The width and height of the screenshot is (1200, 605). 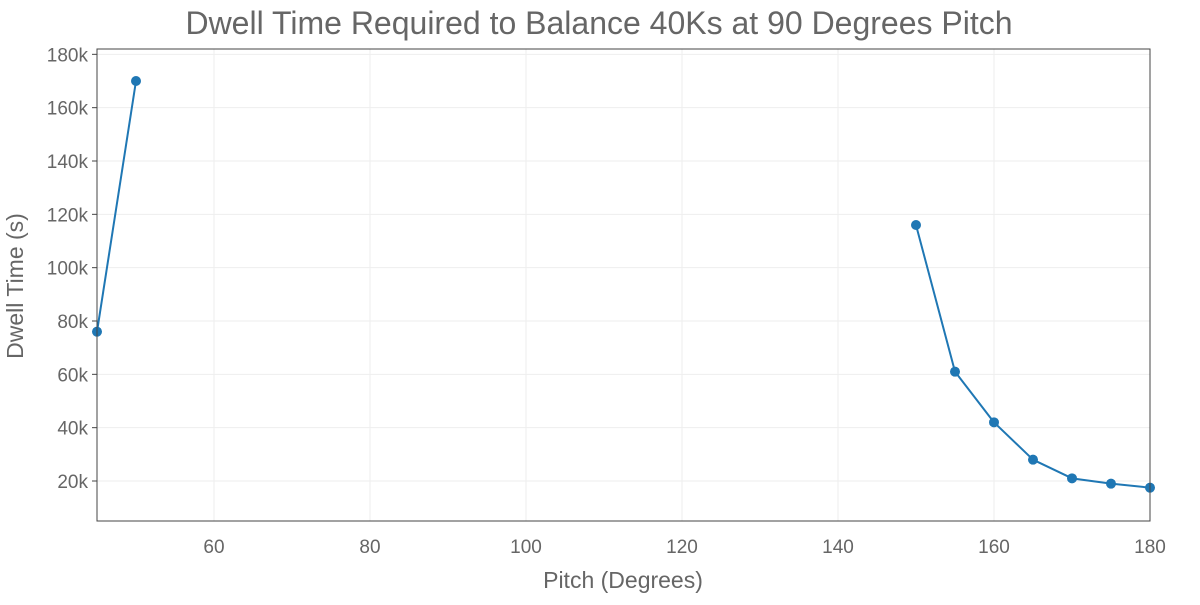 I want to click on x-tick-label: 140, so click(x=838, y=547).